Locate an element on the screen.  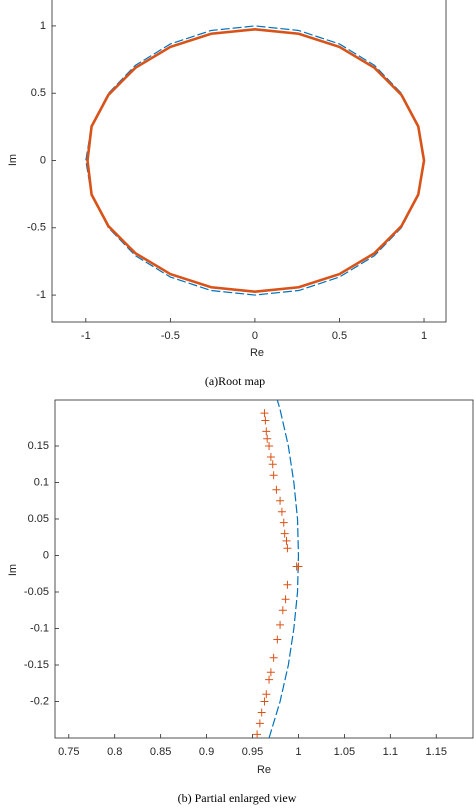
caption: (a)Root map is located at coordinates (235, 381).